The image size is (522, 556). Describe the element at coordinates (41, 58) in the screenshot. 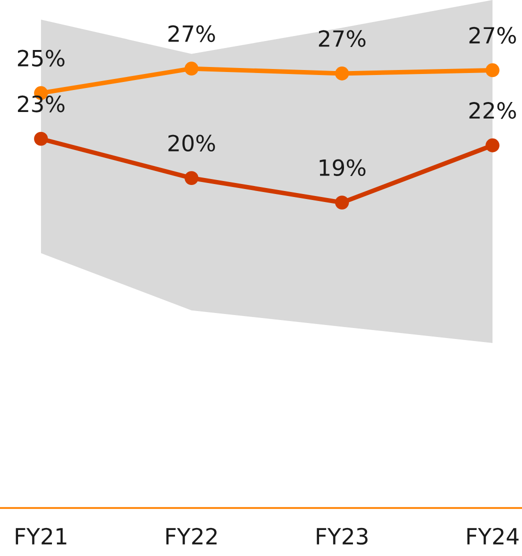

I see `data-label: 25%` at that location.